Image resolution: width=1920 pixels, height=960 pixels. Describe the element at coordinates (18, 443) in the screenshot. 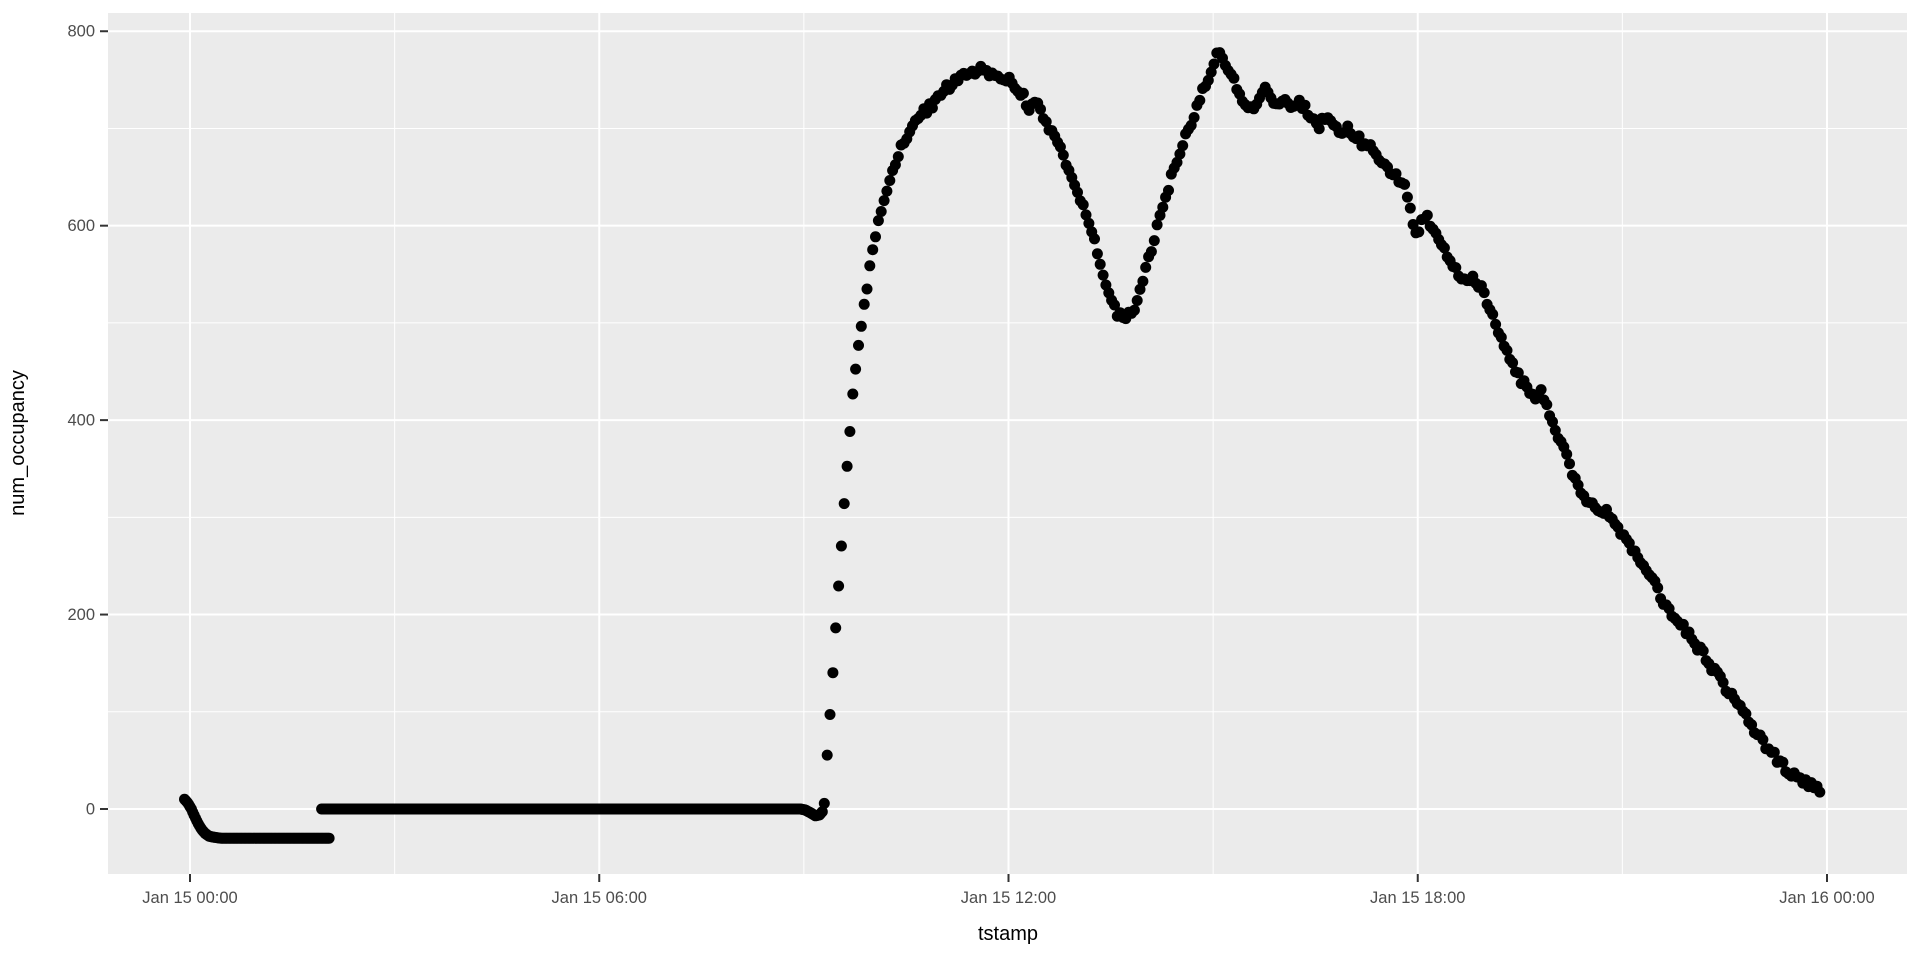

I see `y-axis-title: num_occupancy` at that location.